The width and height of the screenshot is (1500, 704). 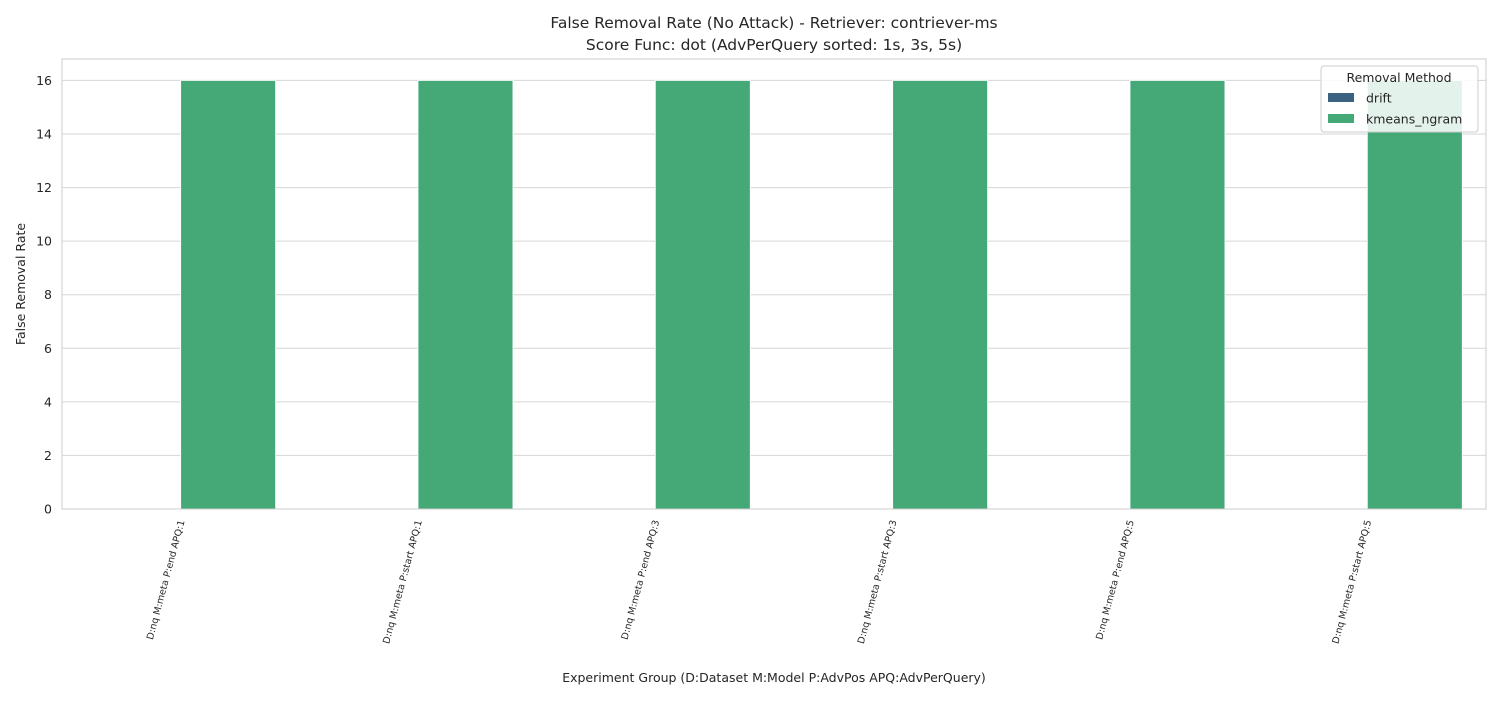 I want to click on legend-box, so click(x=1399, y=99).